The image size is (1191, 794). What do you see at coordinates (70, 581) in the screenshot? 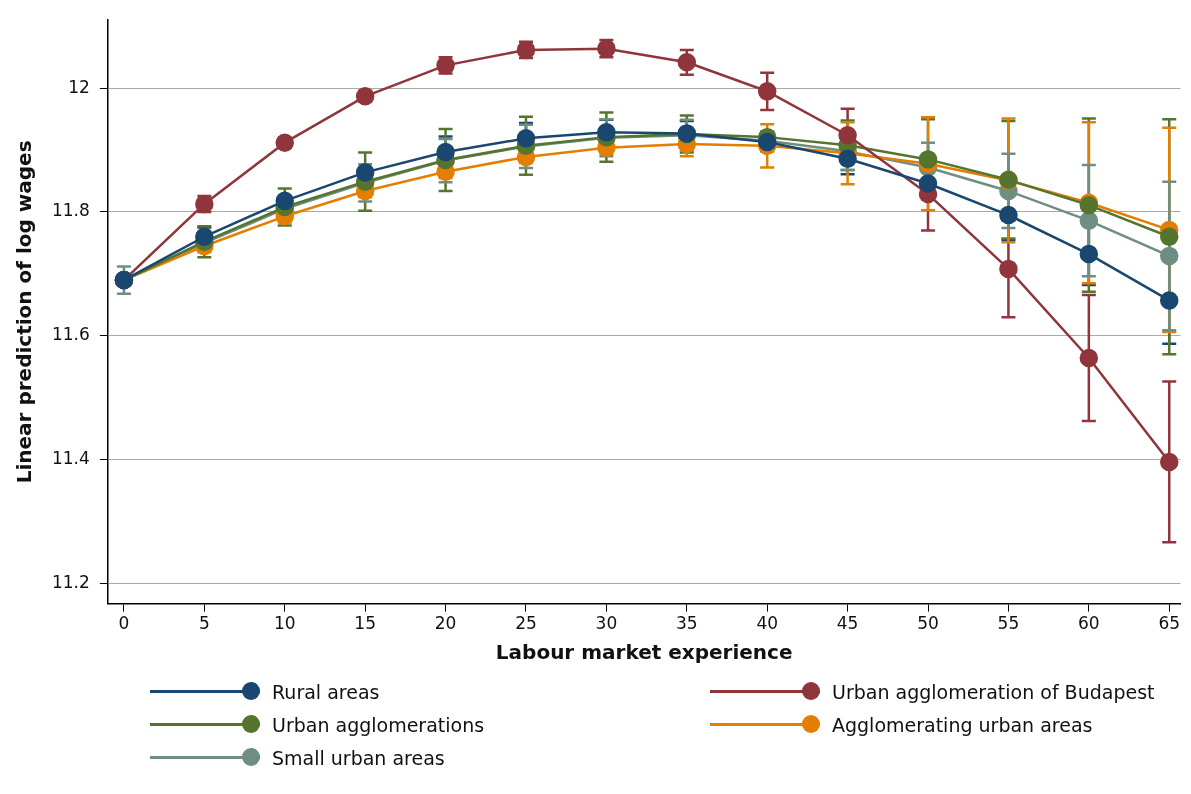
I see `y-tick-label: 11.2` at bounding box center [70, 581].